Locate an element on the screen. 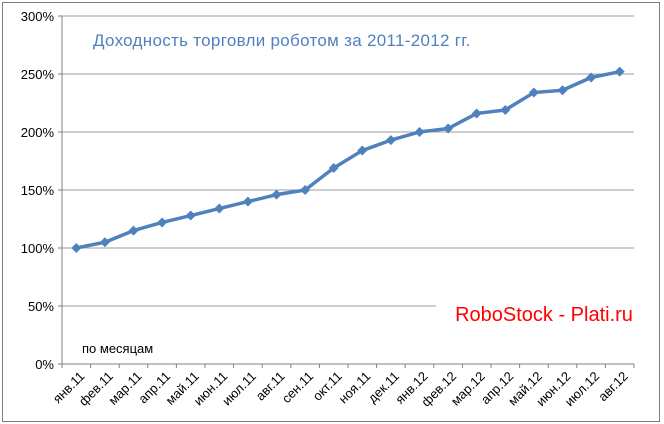 Image resolution: width=664 pixels, height=424 pixels. y-tick-label: 250% is located at coordinates (38, 74).